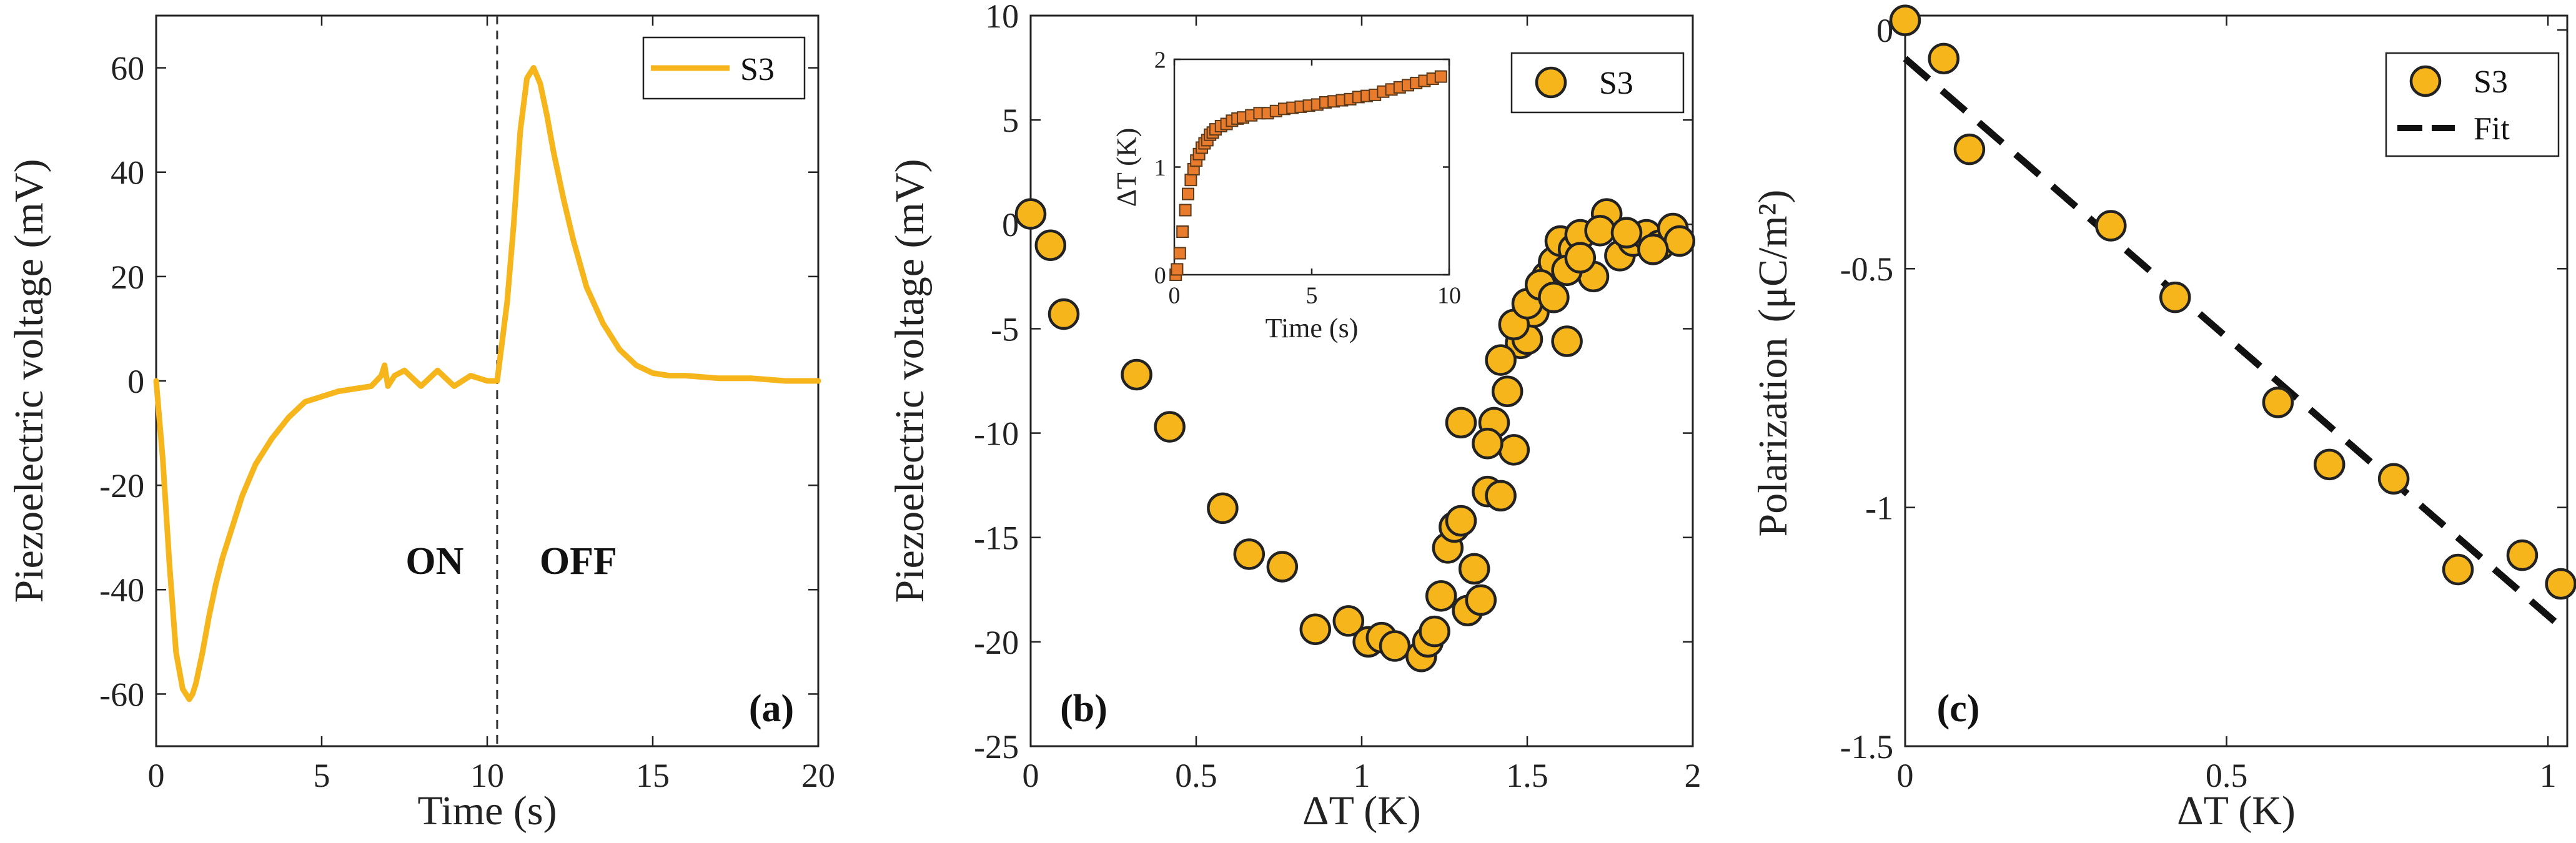 Image resolution: width=2576 pixels, height=843 pixels. I want to click on inset-x-tick-label: 5, so click(1312, 296).